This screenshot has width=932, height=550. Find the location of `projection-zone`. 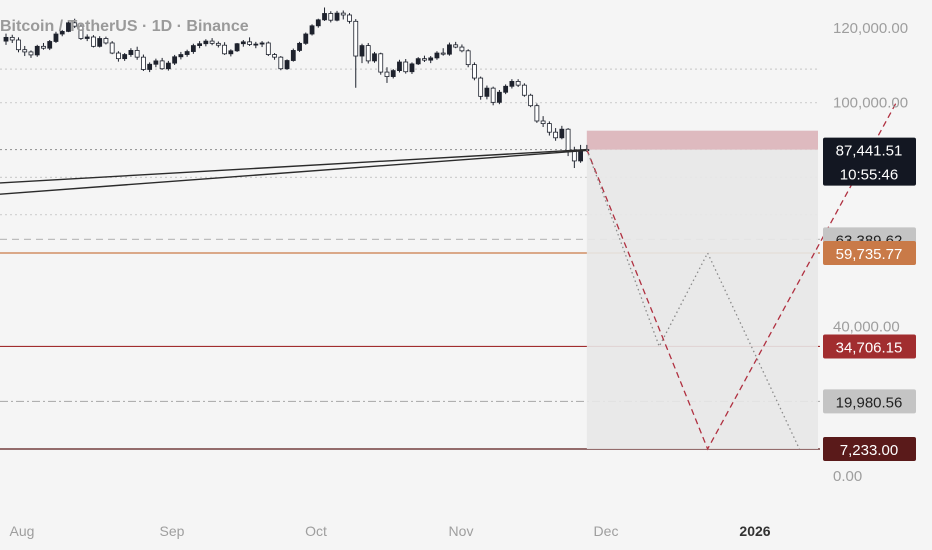

projection-zone is located at coordinates (702, 289).